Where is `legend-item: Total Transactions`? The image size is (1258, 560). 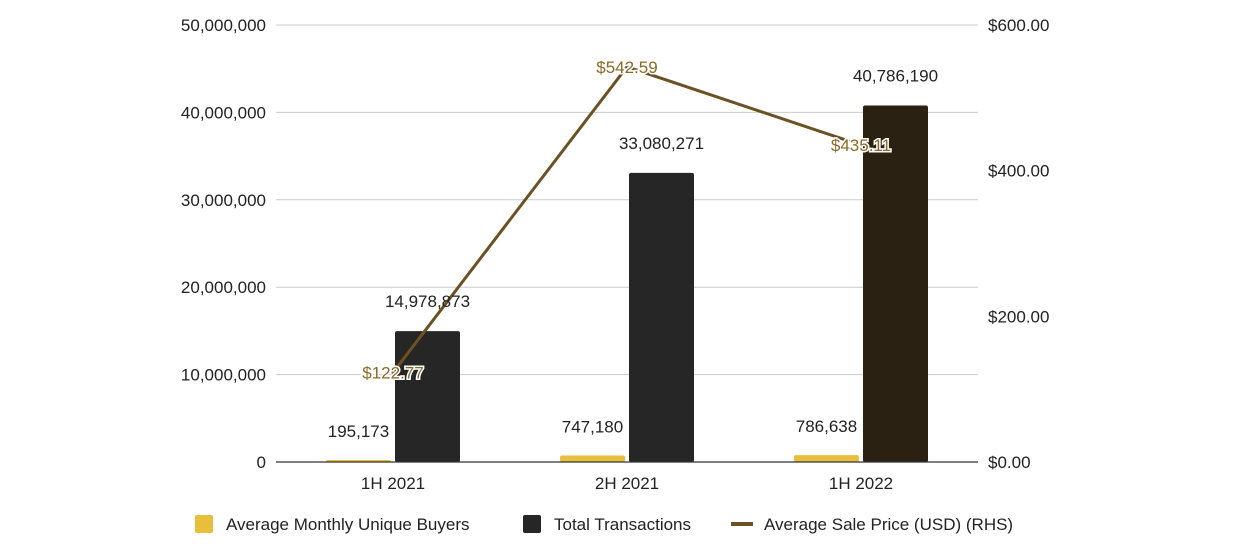
legend-item: Total Transactions is located at coordinates (607, 524).